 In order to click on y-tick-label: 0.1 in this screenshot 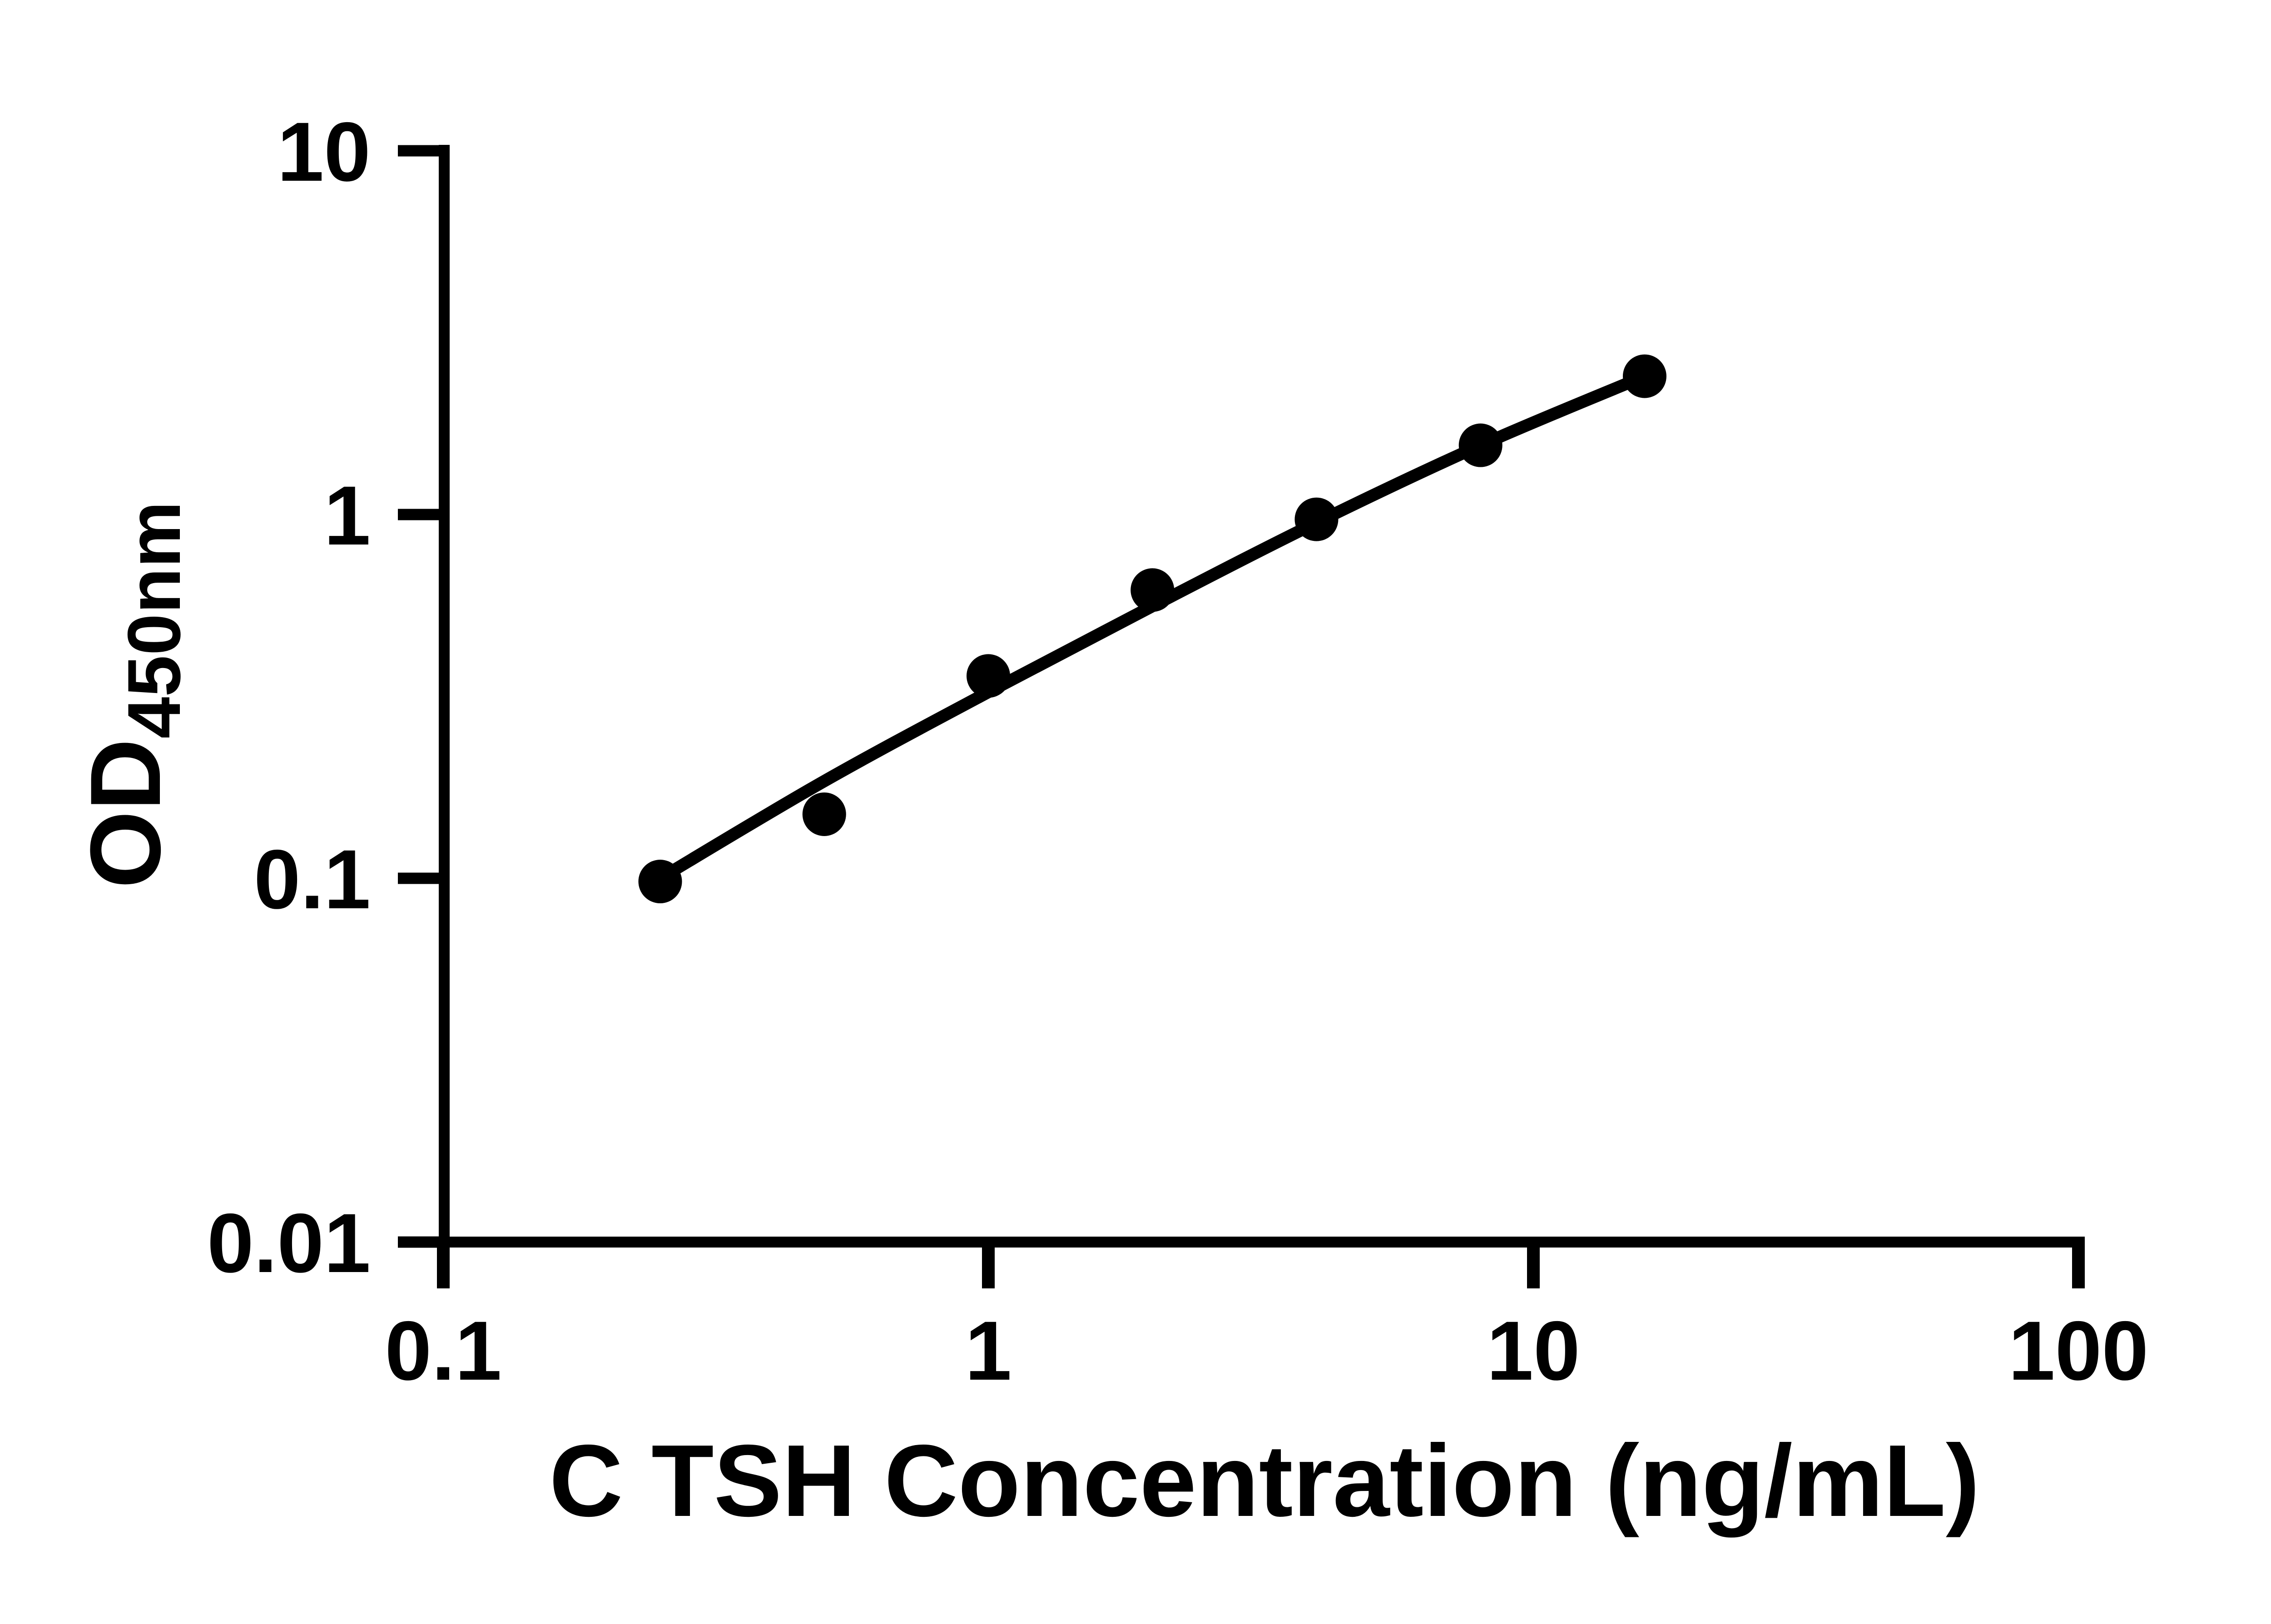, I will do `click(312, 879)`.